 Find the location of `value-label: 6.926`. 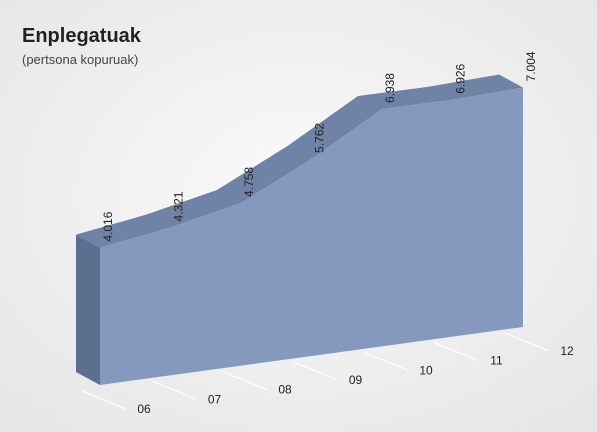

value-label: 6.926 is located at coordinates (461, 78).